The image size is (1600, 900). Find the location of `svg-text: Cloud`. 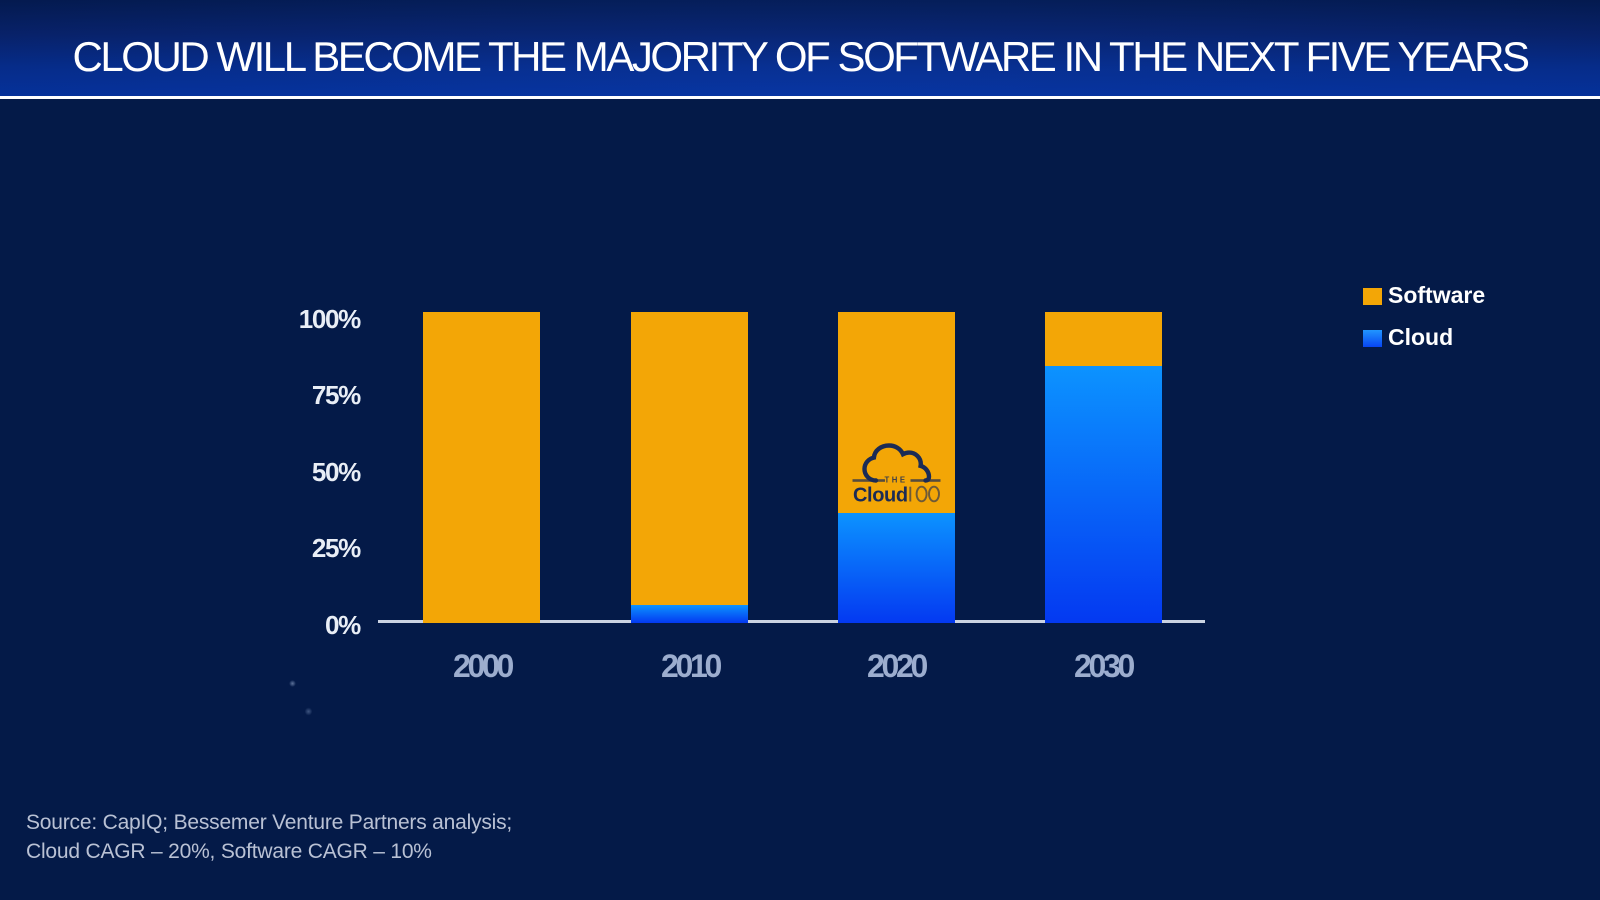

svg-text: Cloud is located at coordinates (880, 495).